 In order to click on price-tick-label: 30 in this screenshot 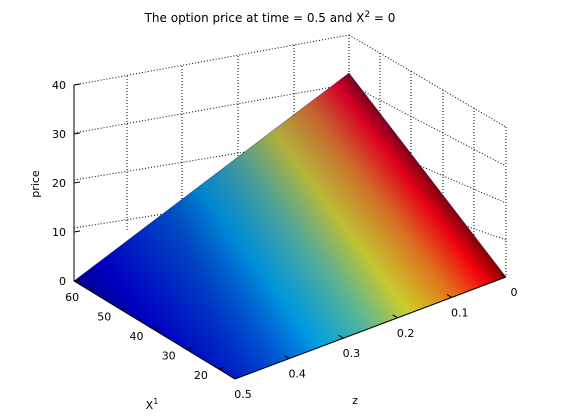, I will do `click(59, 134)`.